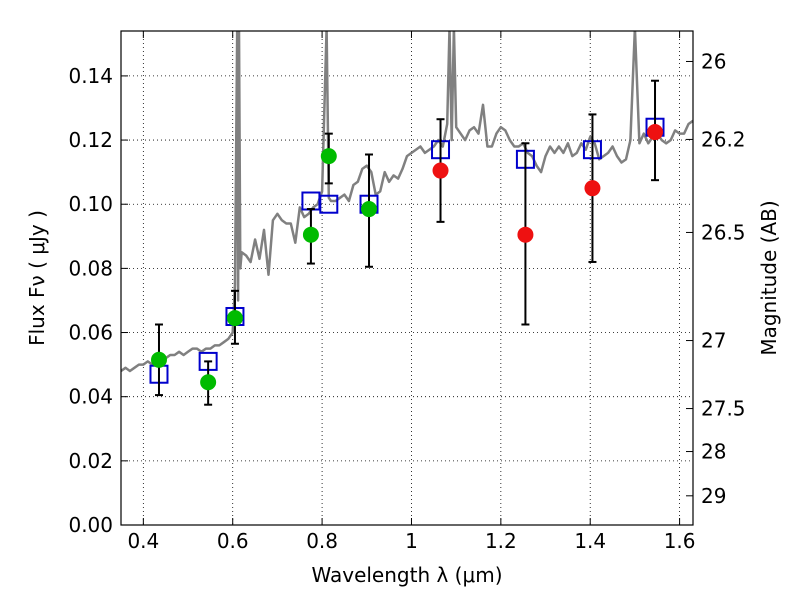 The image size is (800, 600). Describe the element at coordinates (723, 139) in the screenshot. I see `y2-tick-label: 26.2` at that location.